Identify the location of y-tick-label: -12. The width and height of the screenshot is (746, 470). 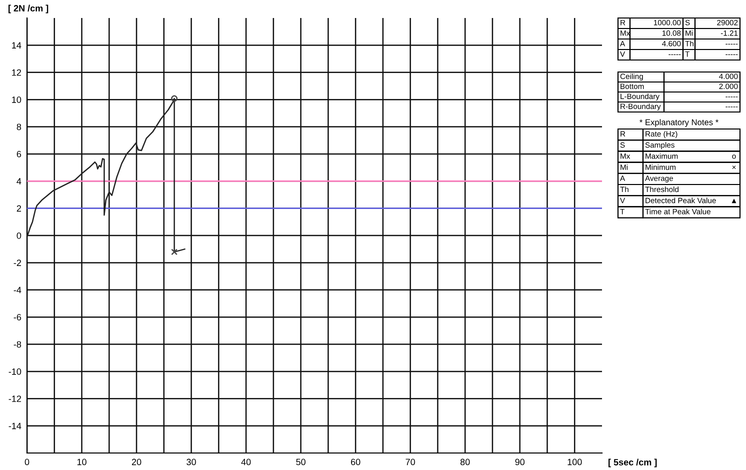
(14, 399).